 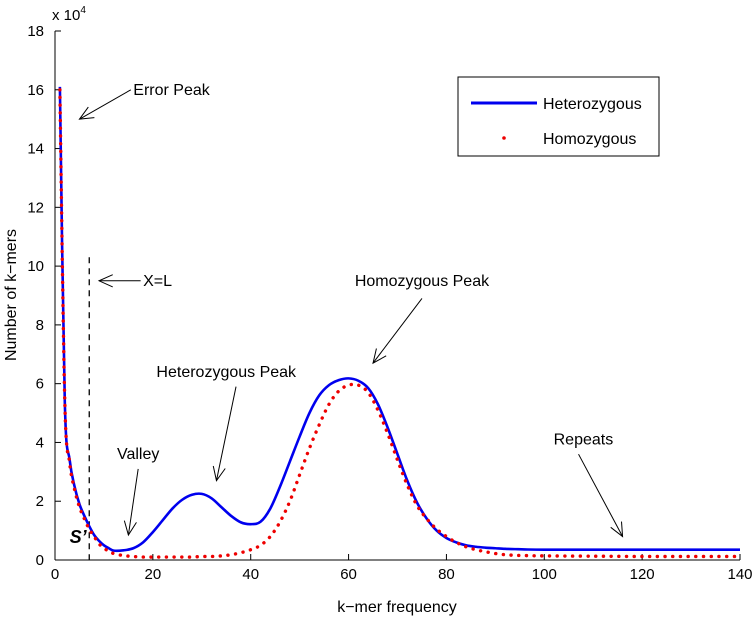 What do you see at coordinates (35, 207) in the screenshot?
I see `y-tick-label: 12` at bounding box center [35, 207].